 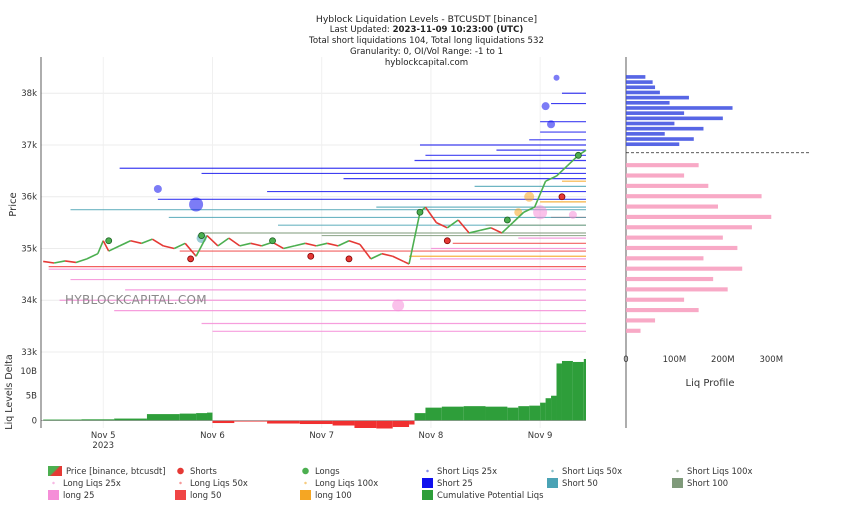 I want to click on legend-item: Longs, so click(x=320, y=471).